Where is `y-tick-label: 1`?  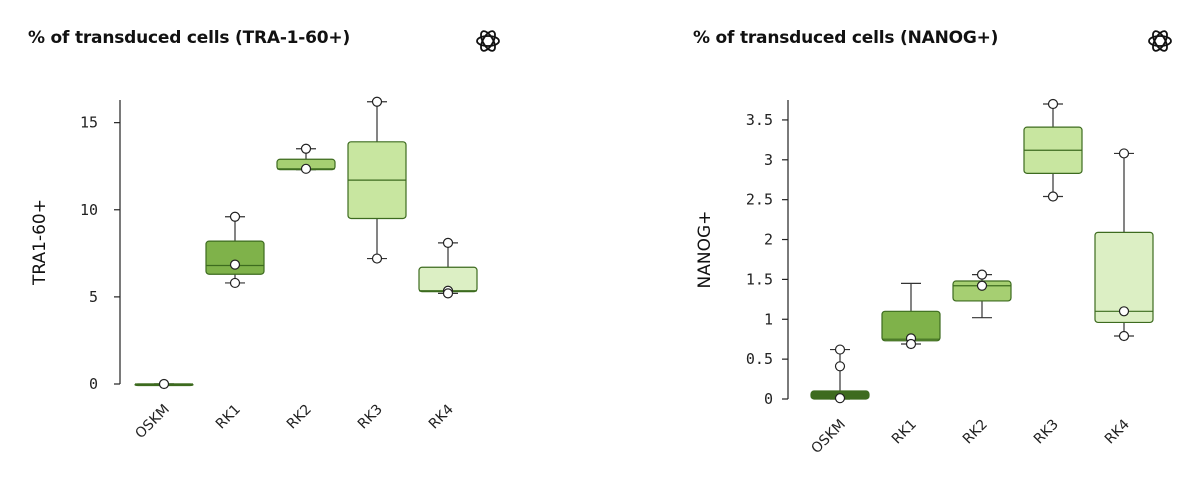 y-tick-label: 1 is located at coordinates (768, 319).